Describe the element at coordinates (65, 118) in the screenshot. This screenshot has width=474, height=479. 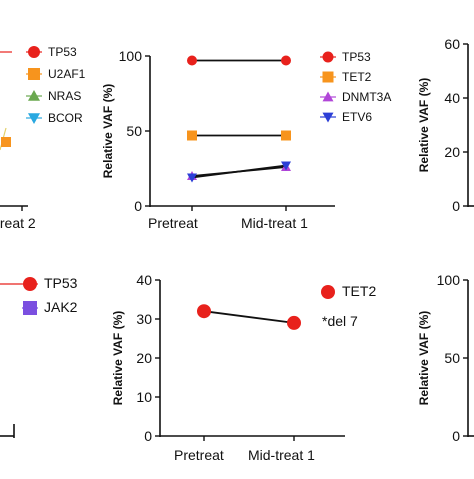
I see `panel-top-left-legend-label: BCOR` at that location.